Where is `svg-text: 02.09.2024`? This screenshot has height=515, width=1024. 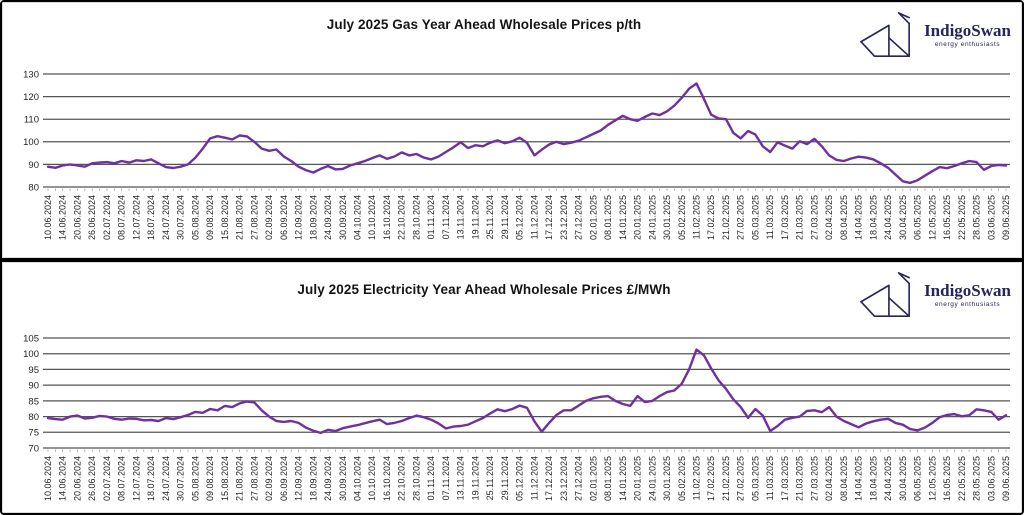
svg-text: 02.09.2024 is located at coordinates (269, 478).